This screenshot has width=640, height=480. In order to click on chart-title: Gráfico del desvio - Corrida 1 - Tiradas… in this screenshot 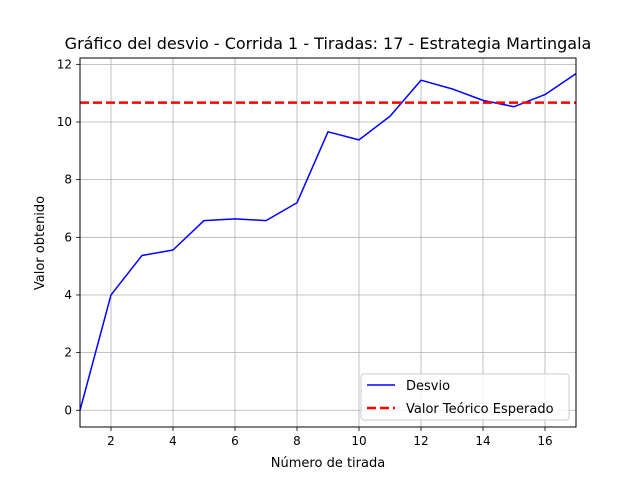, I will do `click(328, 43)`.